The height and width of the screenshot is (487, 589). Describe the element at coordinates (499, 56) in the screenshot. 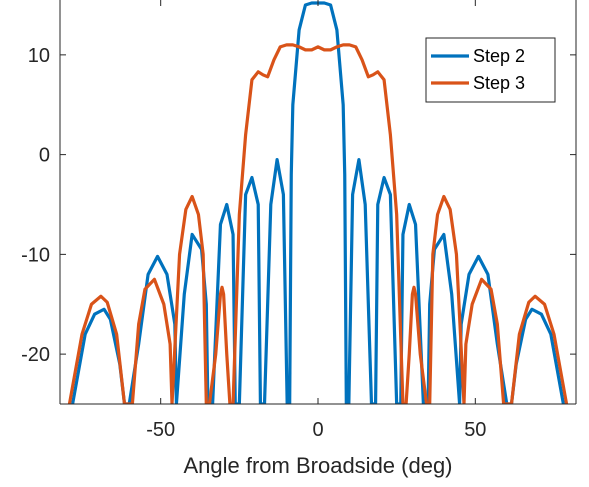

I see `legend-label-1: Step 2` at that location.